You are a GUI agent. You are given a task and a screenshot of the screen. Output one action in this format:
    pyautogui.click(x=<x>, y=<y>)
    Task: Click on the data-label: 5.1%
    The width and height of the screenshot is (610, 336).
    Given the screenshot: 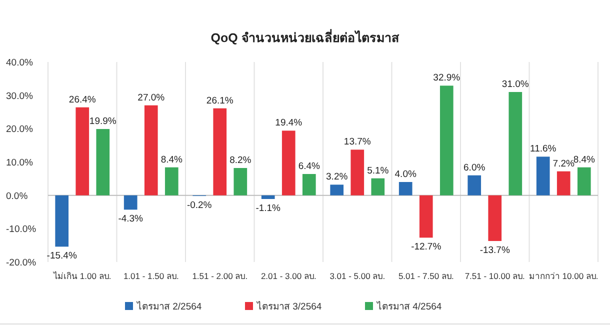 What is the action you would take?
    pyautogui.click(x=378, y=170)
    